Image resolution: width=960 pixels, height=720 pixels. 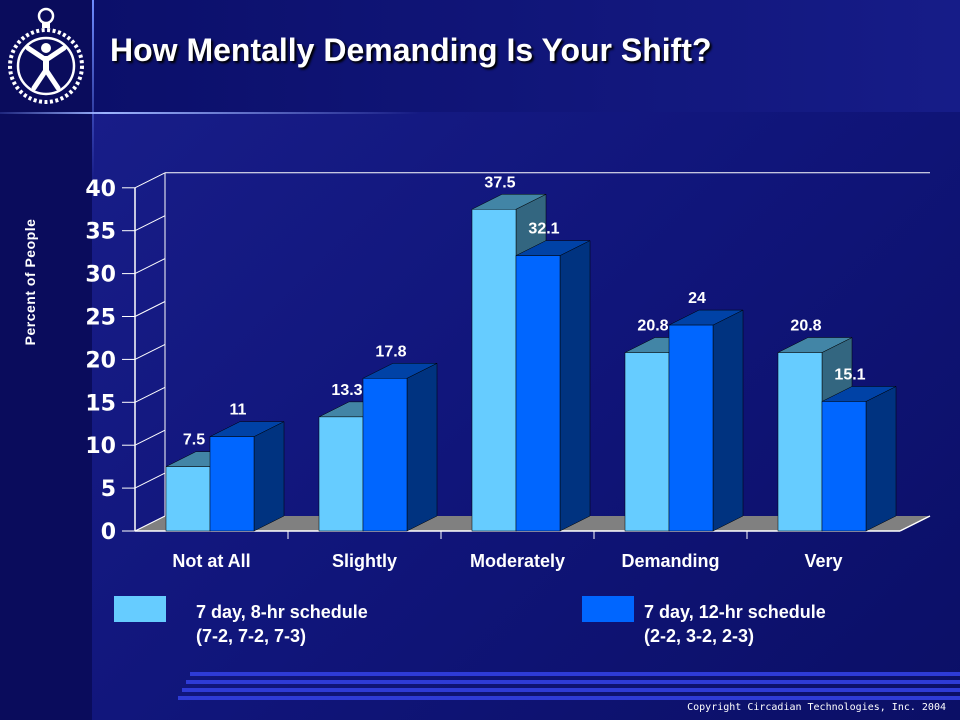 What do you see at coordinates (800, 442) in the screenshot?
I see `bar-8hr-very` at bounding box center [800, 442].